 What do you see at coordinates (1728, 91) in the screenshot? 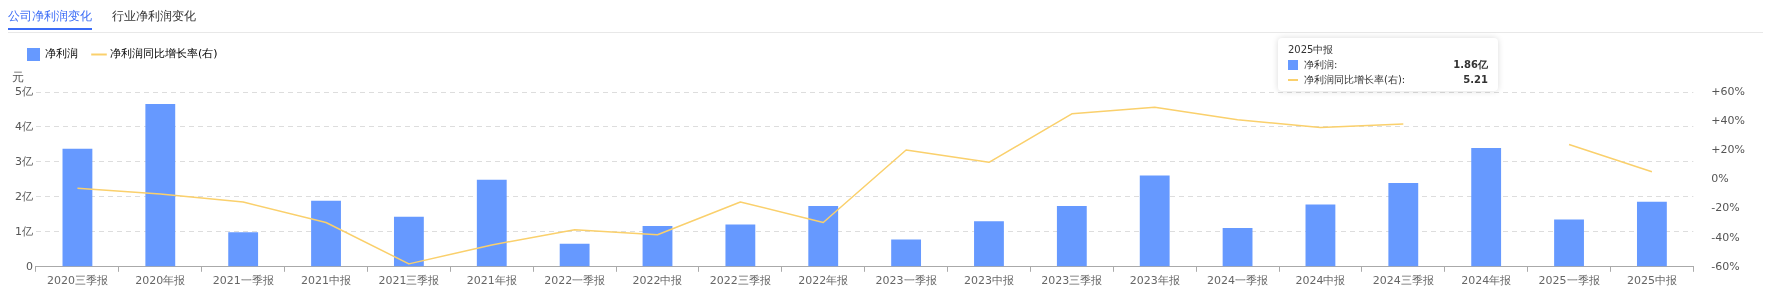
I see `y2-tick-label: +60%` at bounding box center [1728, 91].